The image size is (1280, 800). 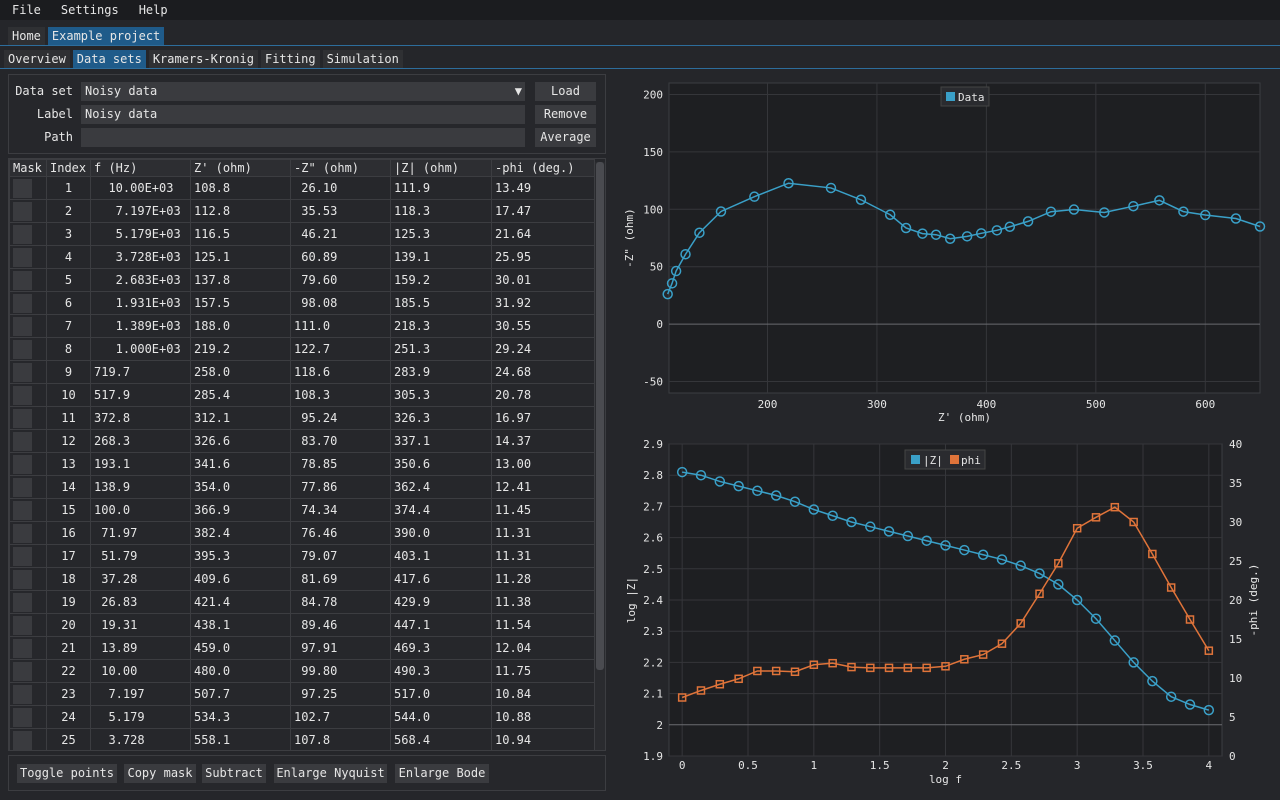 What do you see at coordinates (565, 114) in the screenshot?
I see `remove-button: Remove` at bounding box center [565, 114].